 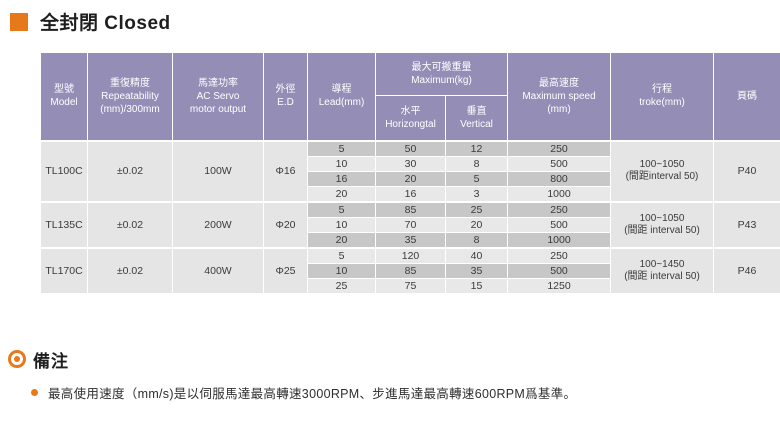 What do you see at coordinates (130, 97) in the screenshot?
I see `col-header-repeatability: 重復精度 Repeatability (mm)/300mm` at bounding box center [130, 97].